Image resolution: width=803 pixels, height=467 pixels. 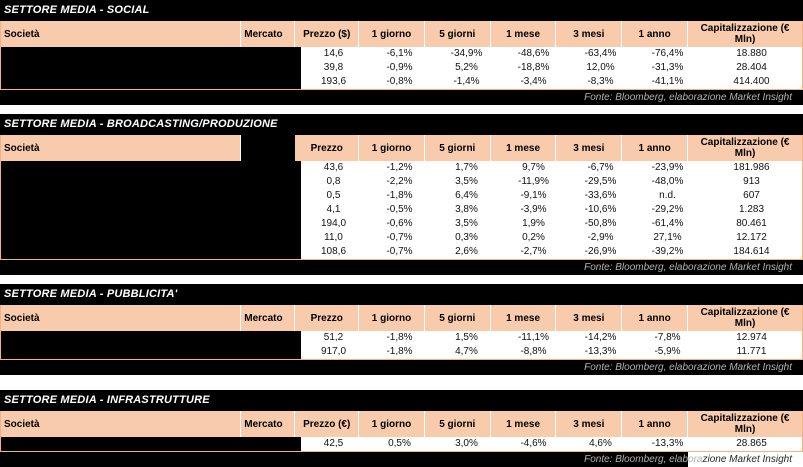 I want to click on table-row: 11,0 -0,7% 0,3% 0,2% -2,9% 27,1% 12.172, so click(x=401, y=238).